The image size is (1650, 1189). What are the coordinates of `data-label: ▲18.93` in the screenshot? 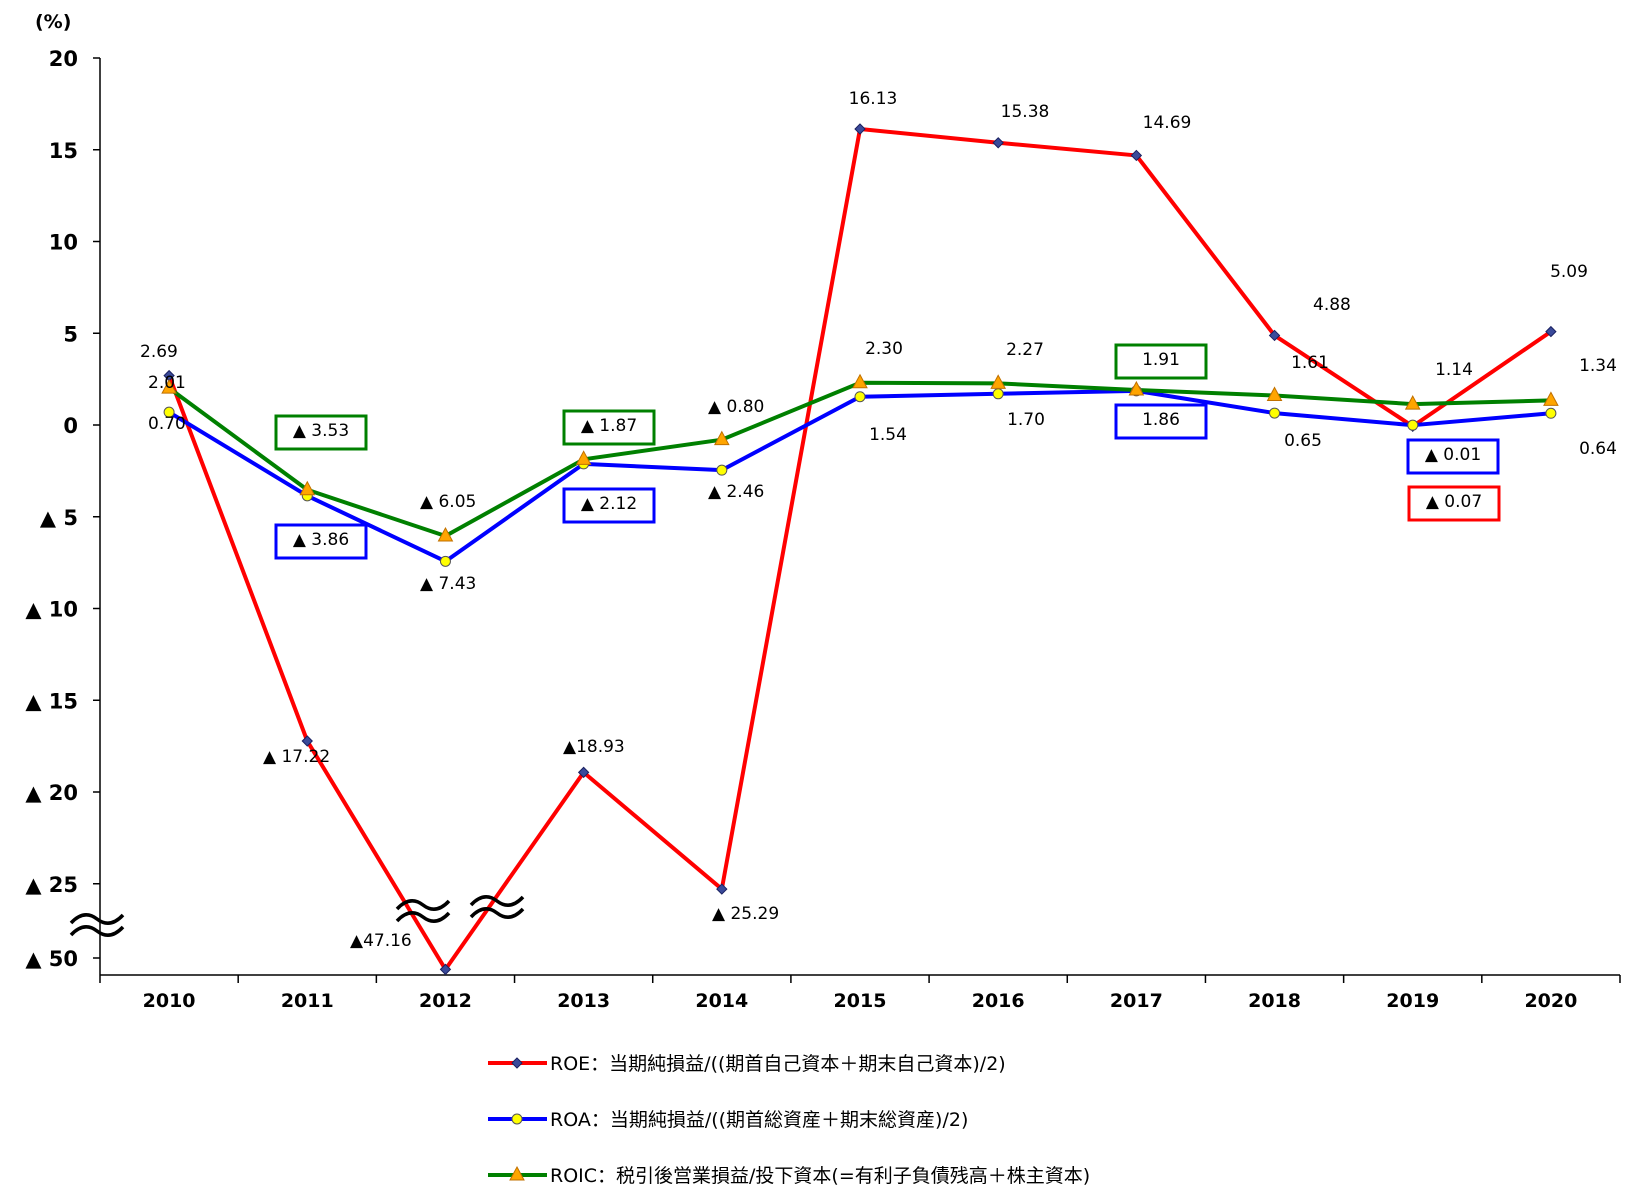 It's located at (594, 747).